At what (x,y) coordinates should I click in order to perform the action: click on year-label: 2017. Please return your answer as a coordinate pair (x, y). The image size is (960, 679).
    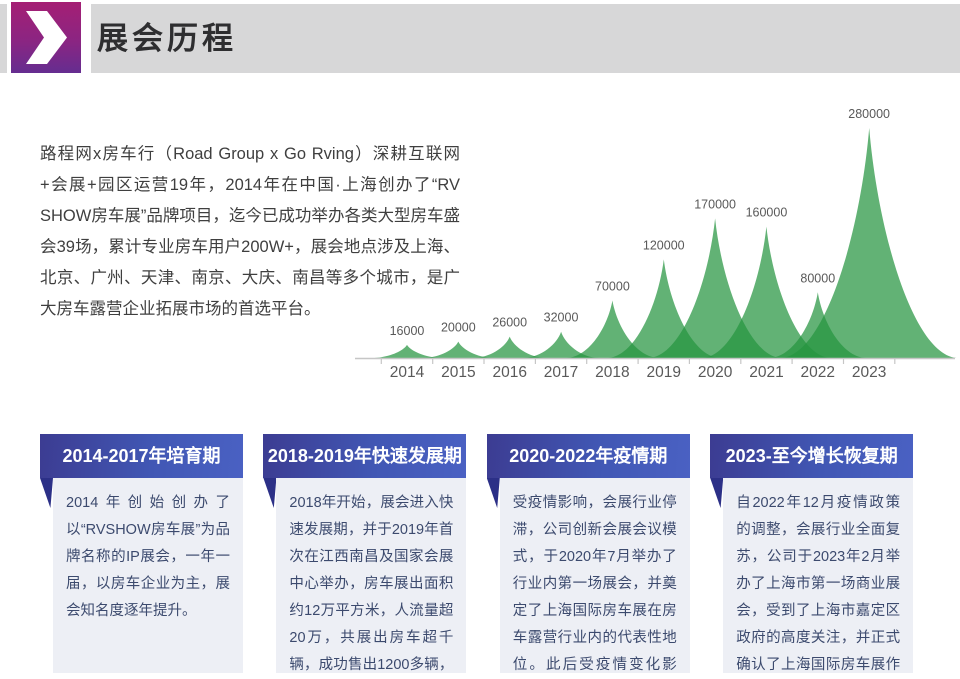
    Looking at the image, I should click on (561, 372).